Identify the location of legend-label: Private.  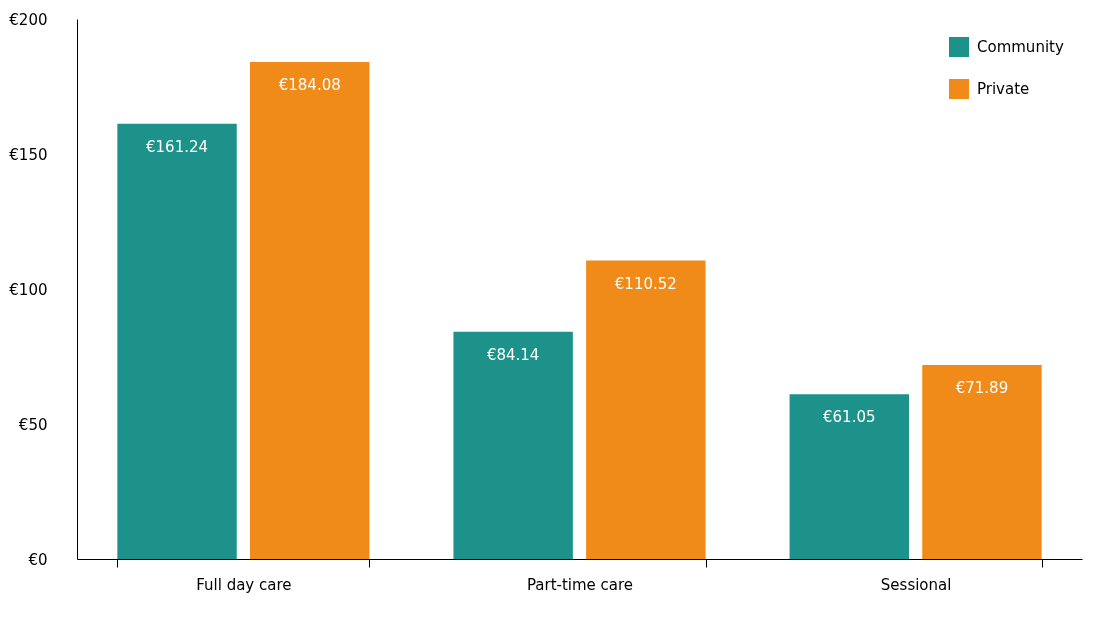
(1003, 89).